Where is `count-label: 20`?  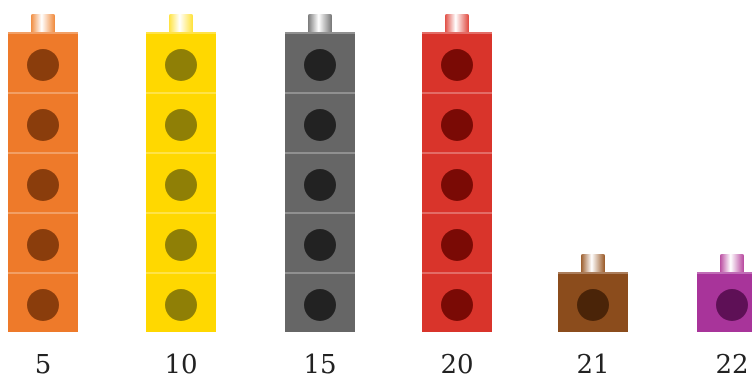 count-label: 20 is located at coordinates (457, 365).